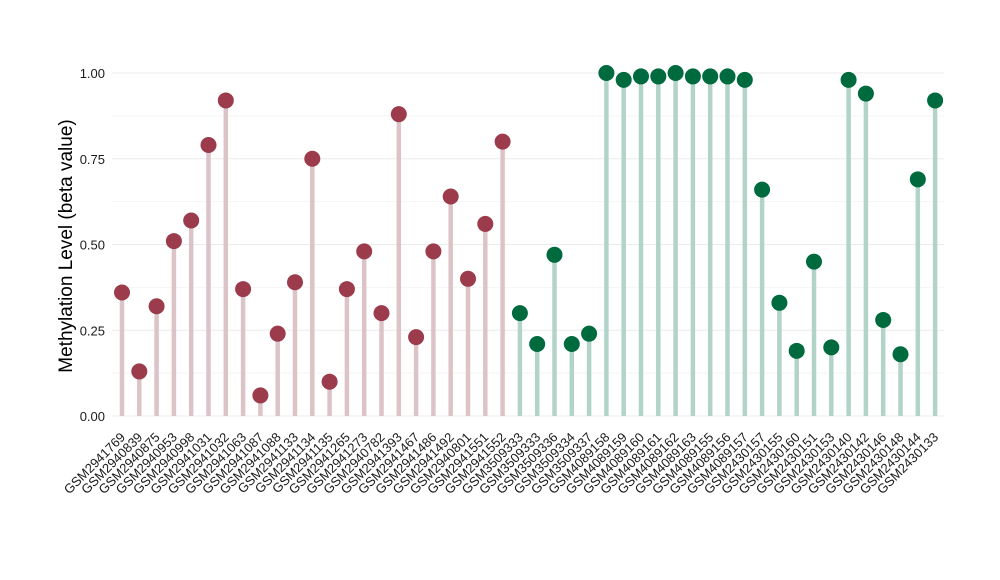 The image size is (1000, 580). Describe the element at coordinates (92, 159) in the screenshot. I see `y-tick-label: 0.75` at that location.